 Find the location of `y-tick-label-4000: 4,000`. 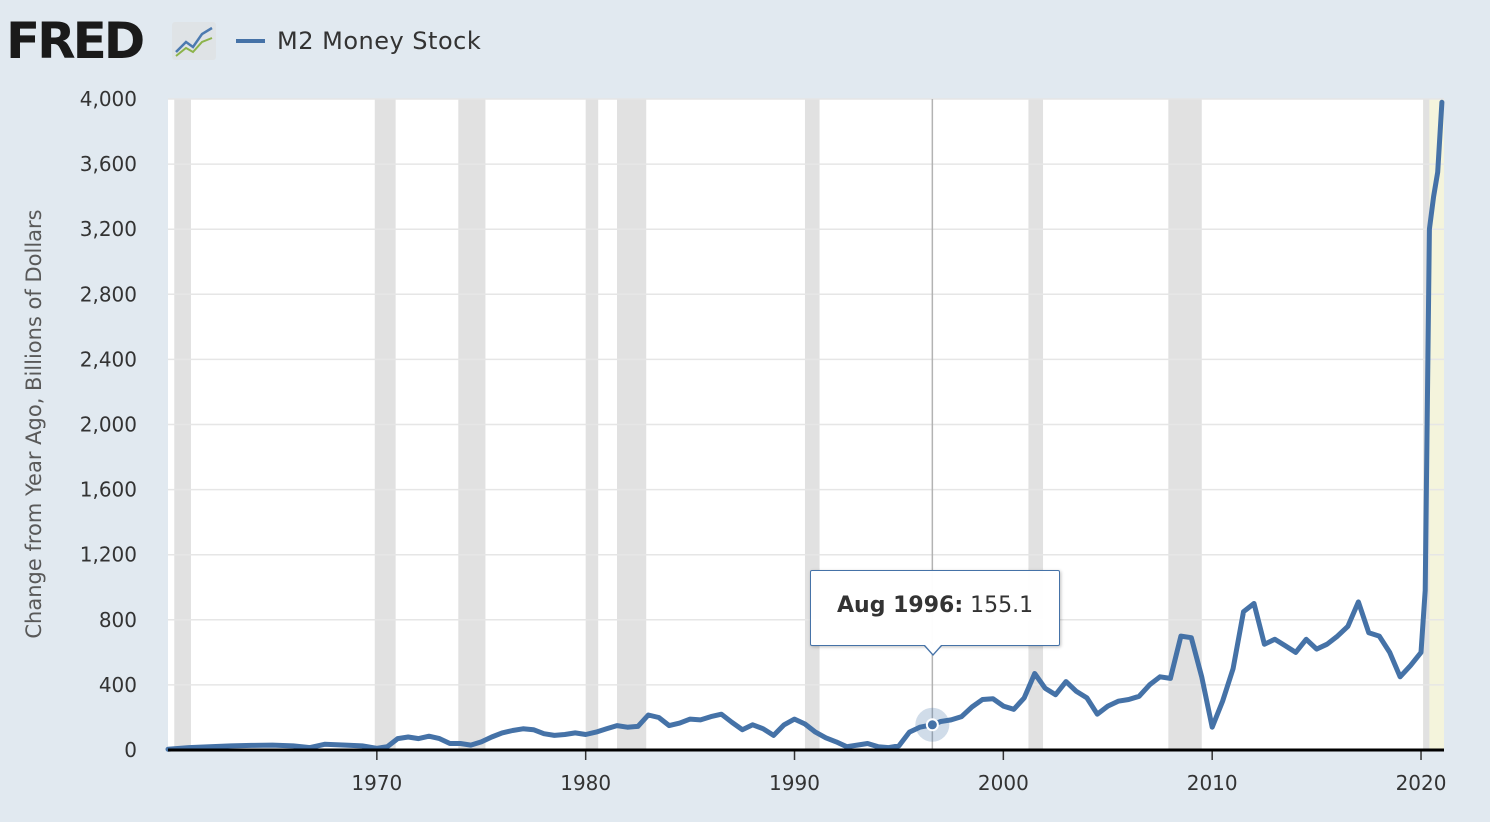

y-tick-label-4000: 4,000 is located at coordinates (108, 99).